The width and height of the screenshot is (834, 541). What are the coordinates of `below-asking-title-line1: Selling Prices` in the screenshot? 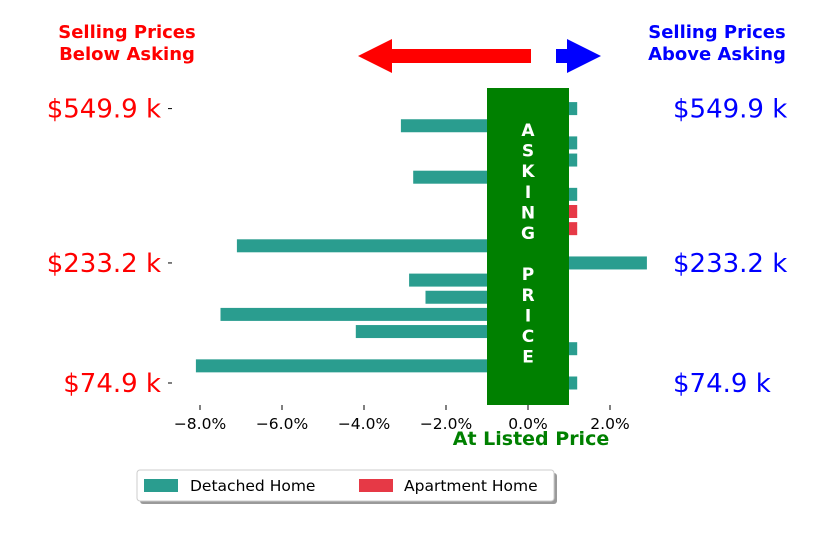 It's located at (126, 32).